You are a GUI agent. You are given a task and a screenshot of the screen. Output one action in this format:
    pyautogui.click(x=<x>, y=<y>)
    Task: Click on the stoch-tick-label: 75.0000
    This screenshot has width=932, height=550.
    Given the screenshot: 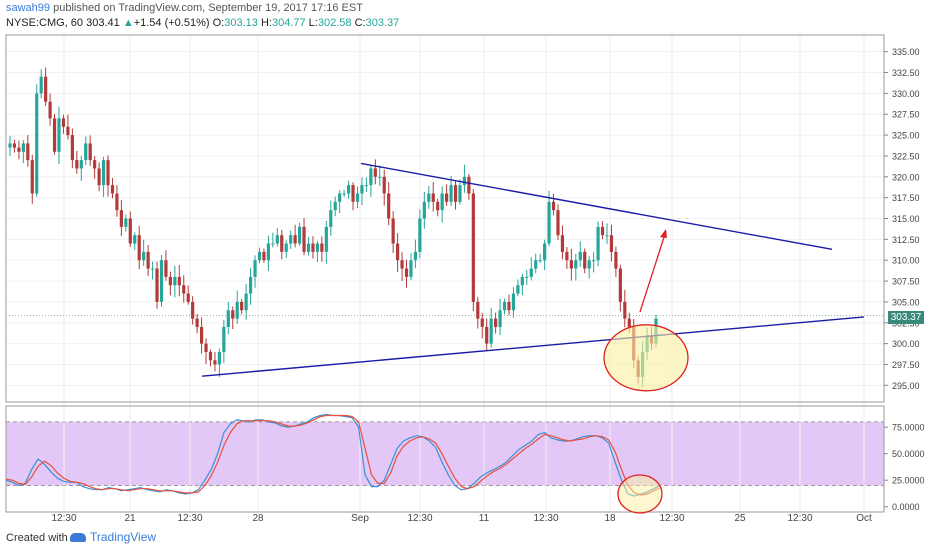 What is the action you would take?
    pyautogui.click(x=908, y=428)
    